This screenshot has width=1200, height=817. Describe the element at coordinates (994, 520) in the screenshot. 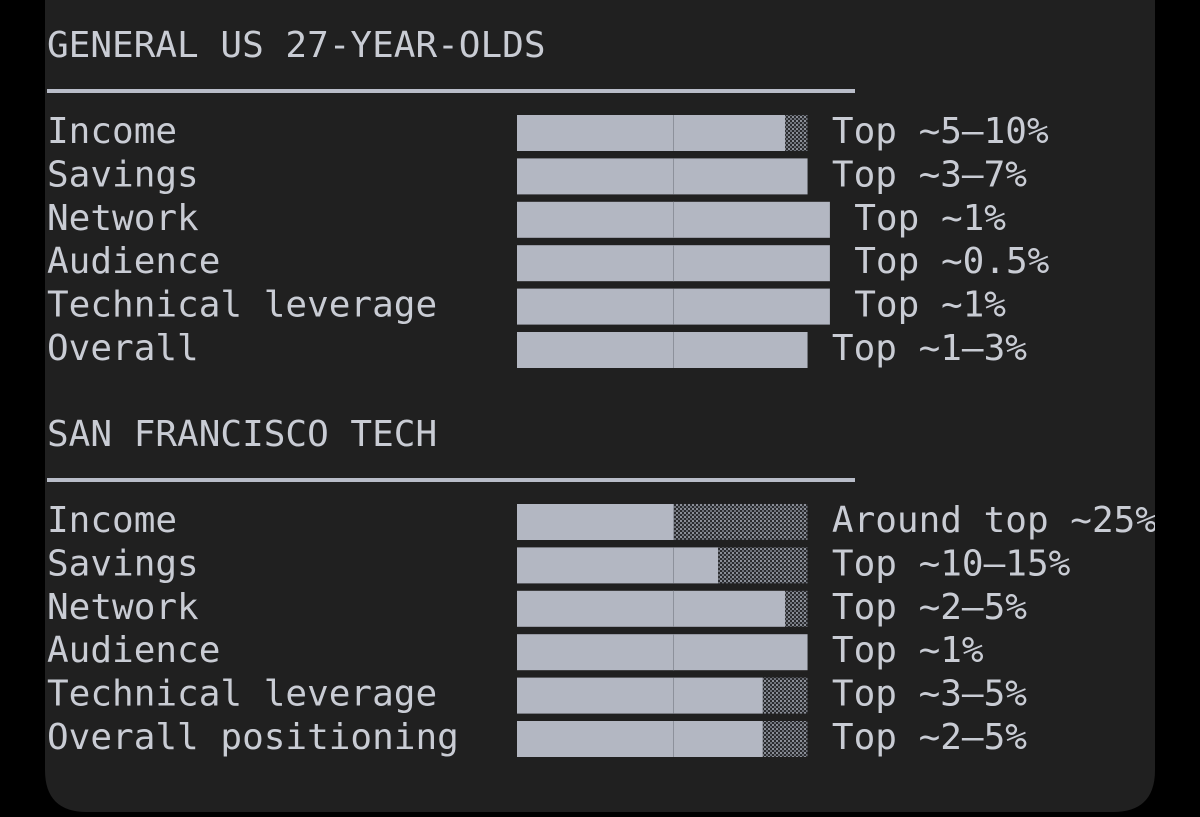

I see `rank-label: Around top ~25%` at that location.